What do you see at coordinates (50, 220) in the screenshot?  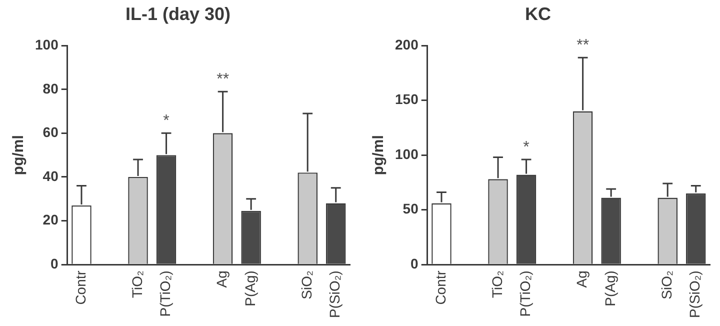 I see `y-tick-label: 20` at bounding box center [50, 220].